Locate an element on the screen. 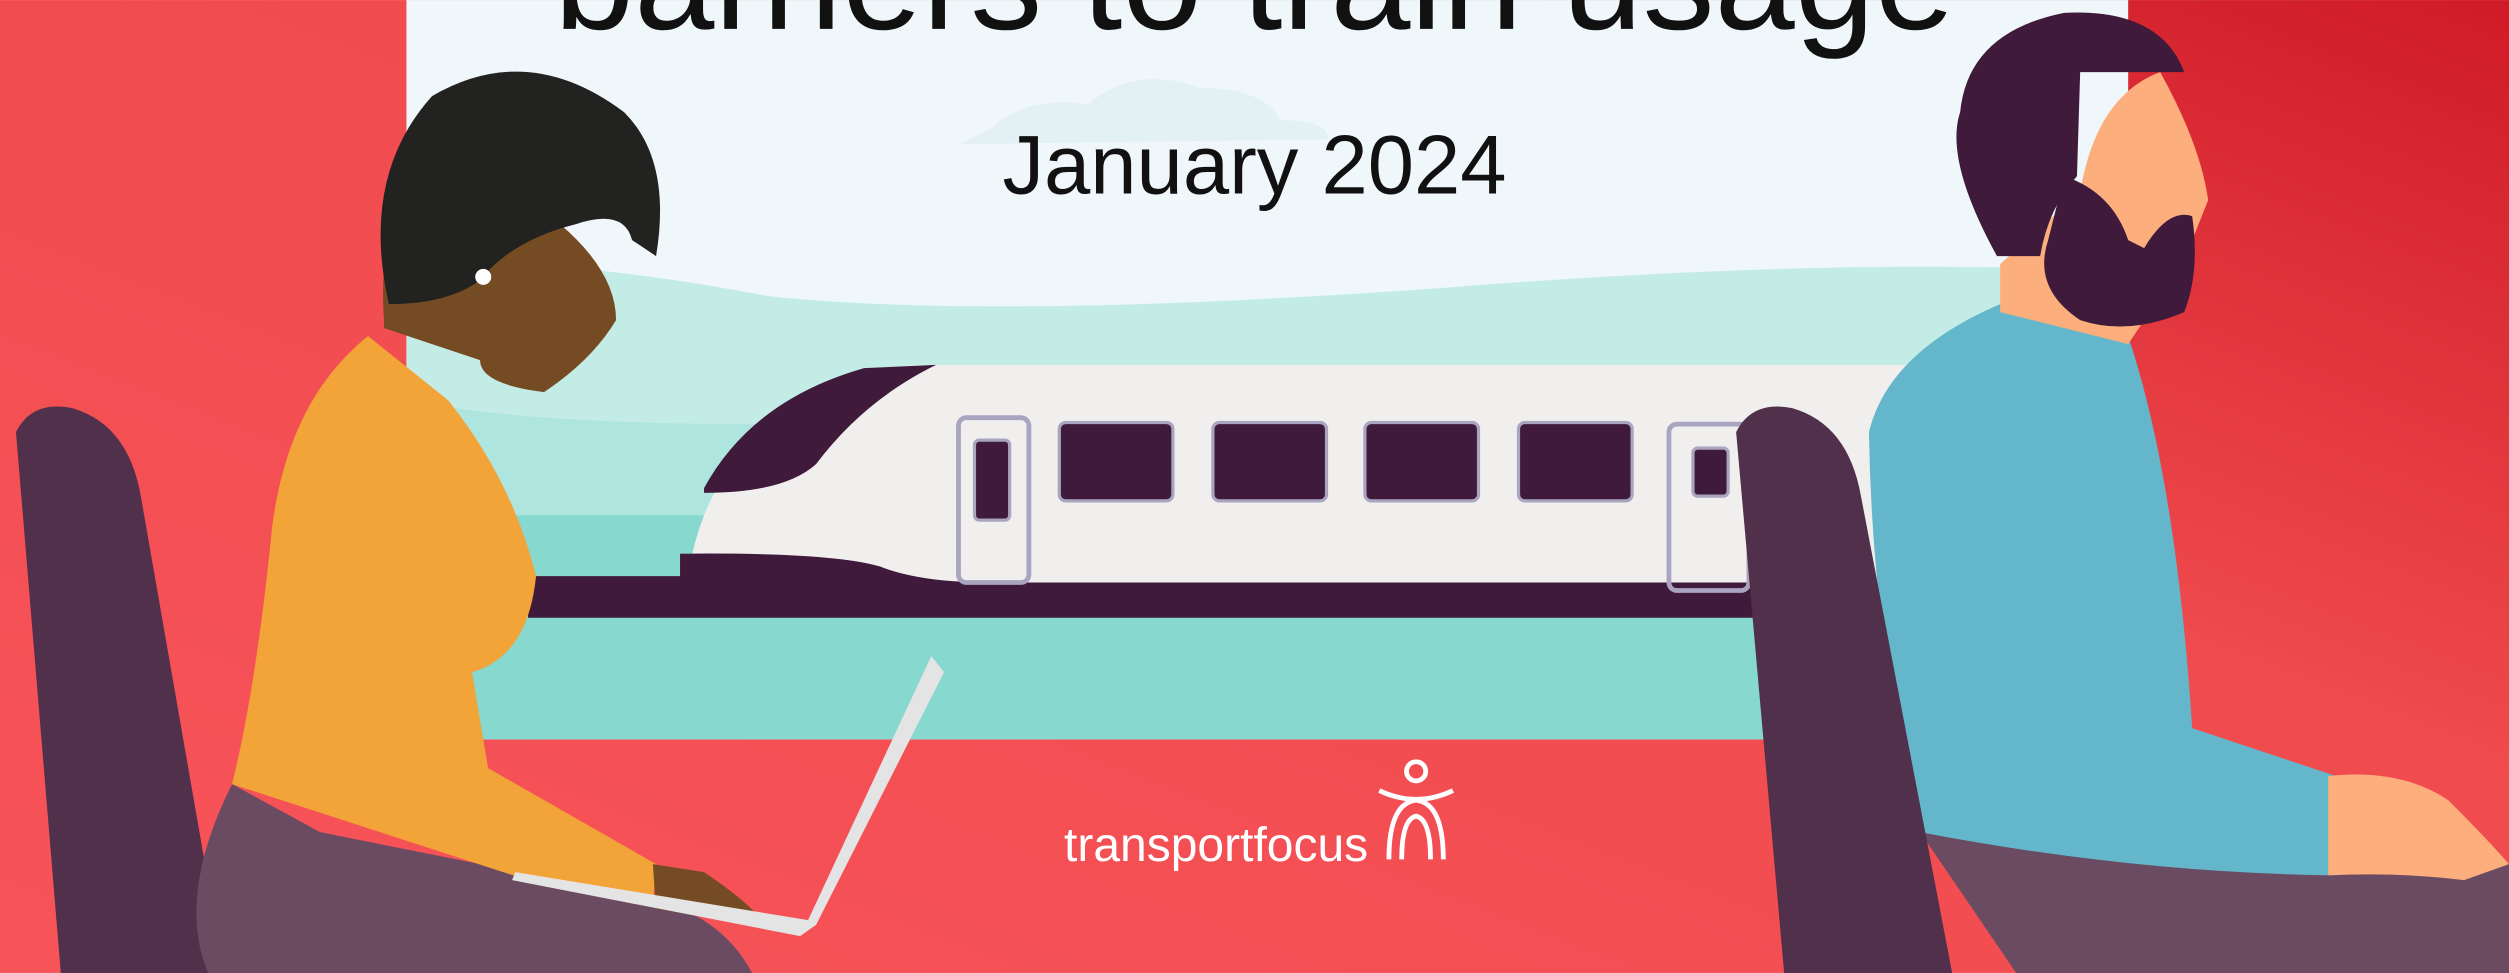  logo-text: transportfocus is located at coordinates (1216, 845).